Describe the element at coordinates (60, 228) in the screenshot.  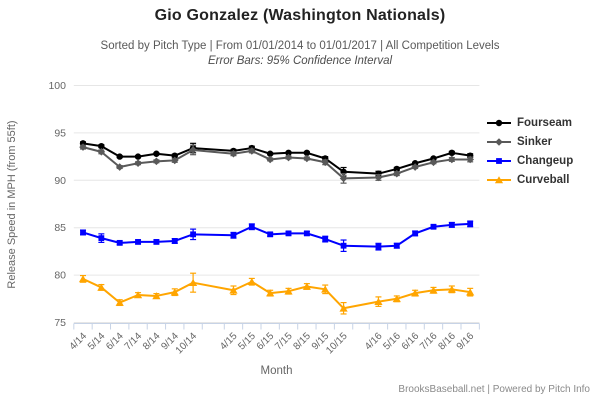
I see `y-tick-label: 85` at that location.